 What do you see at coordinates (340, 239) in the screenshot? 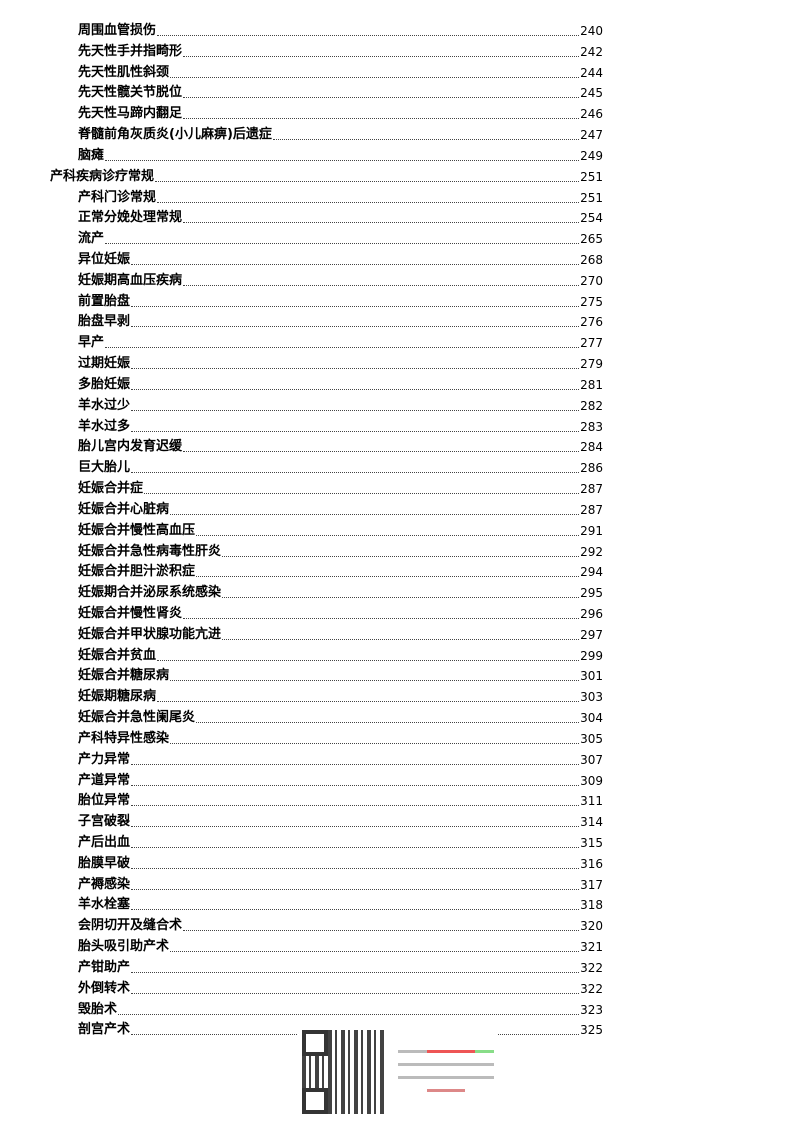
I see `toc-entry: 流产 265` at bounding box center [340, 239].